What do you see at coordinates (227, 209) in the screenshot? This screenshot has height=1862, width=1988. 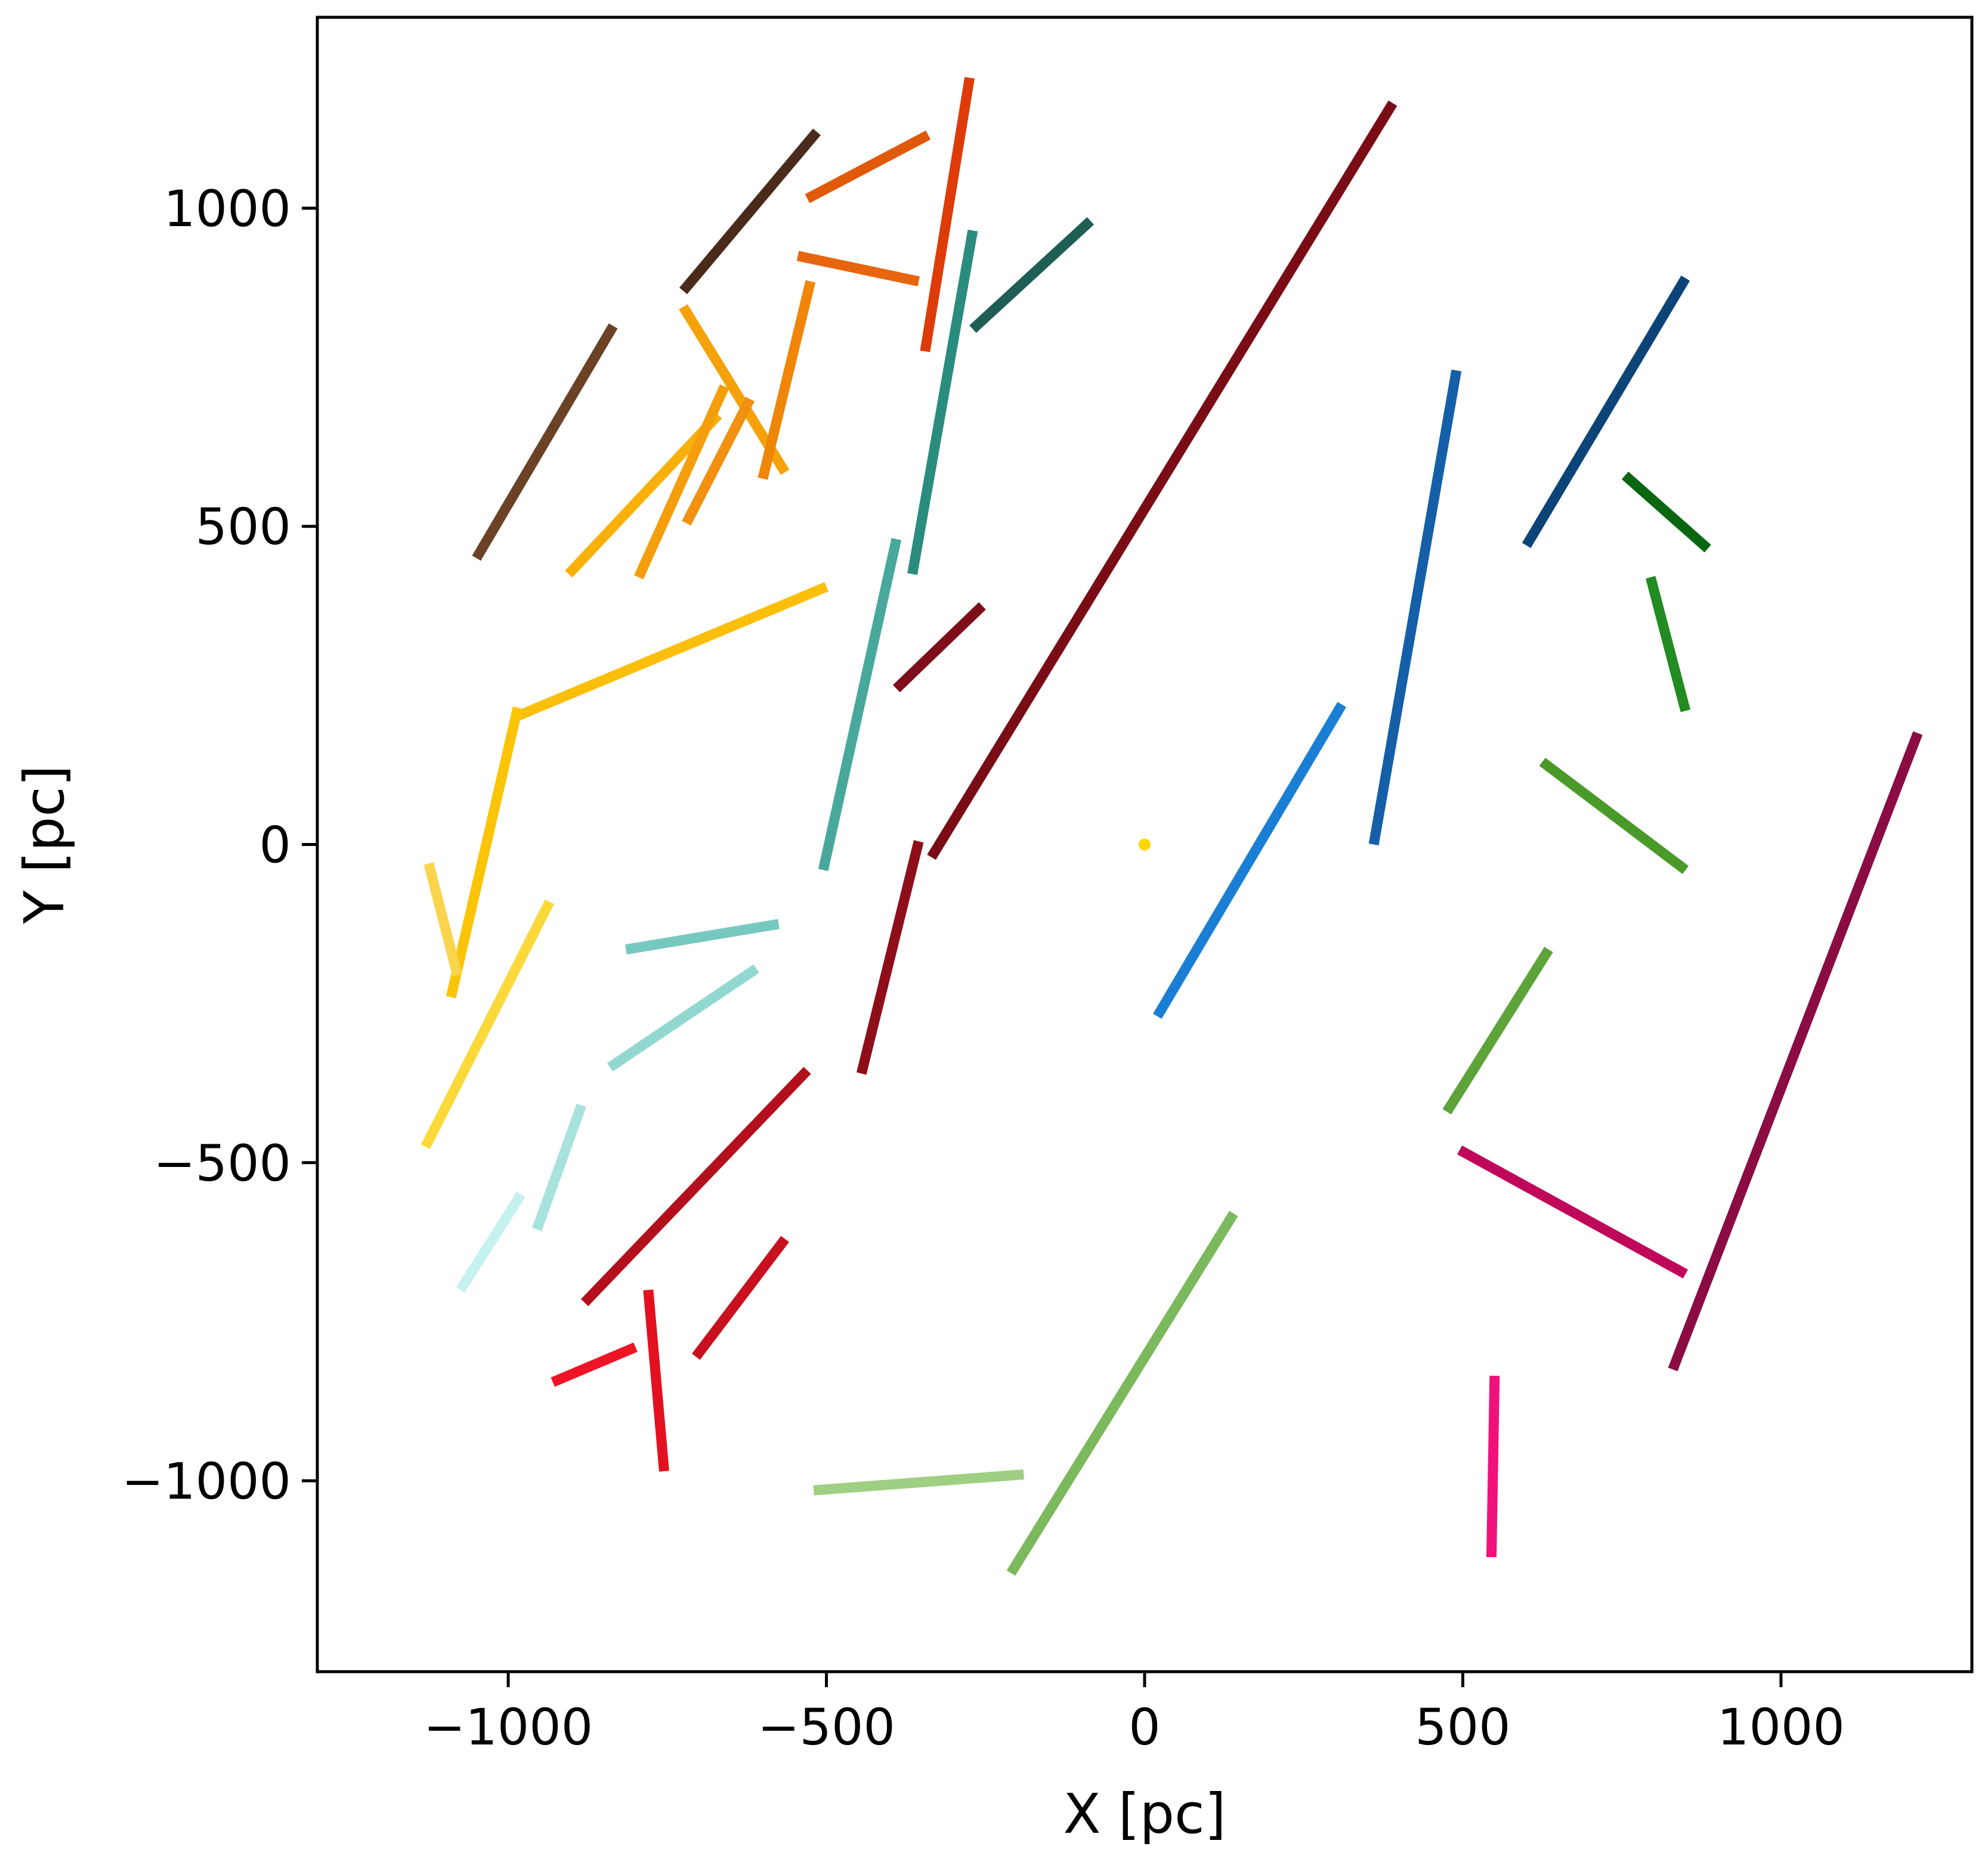 I see `y-tick-label: 1000` at bounding box center [227, 209].